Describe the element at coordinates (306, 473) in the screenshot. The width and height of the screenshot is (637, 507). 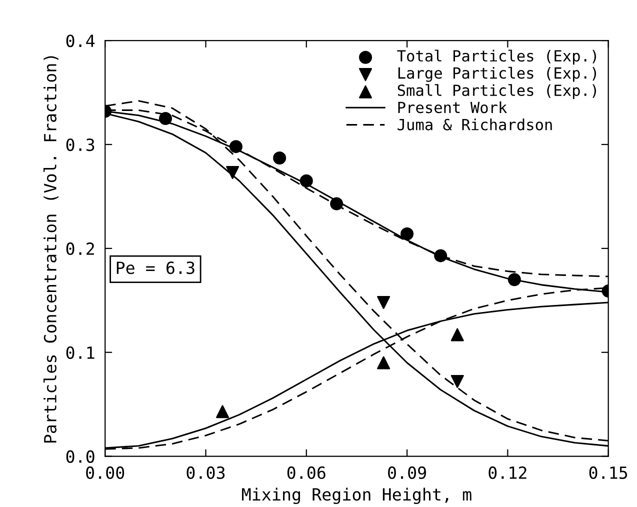
I see `x-tick-label: 0.06` at that location.